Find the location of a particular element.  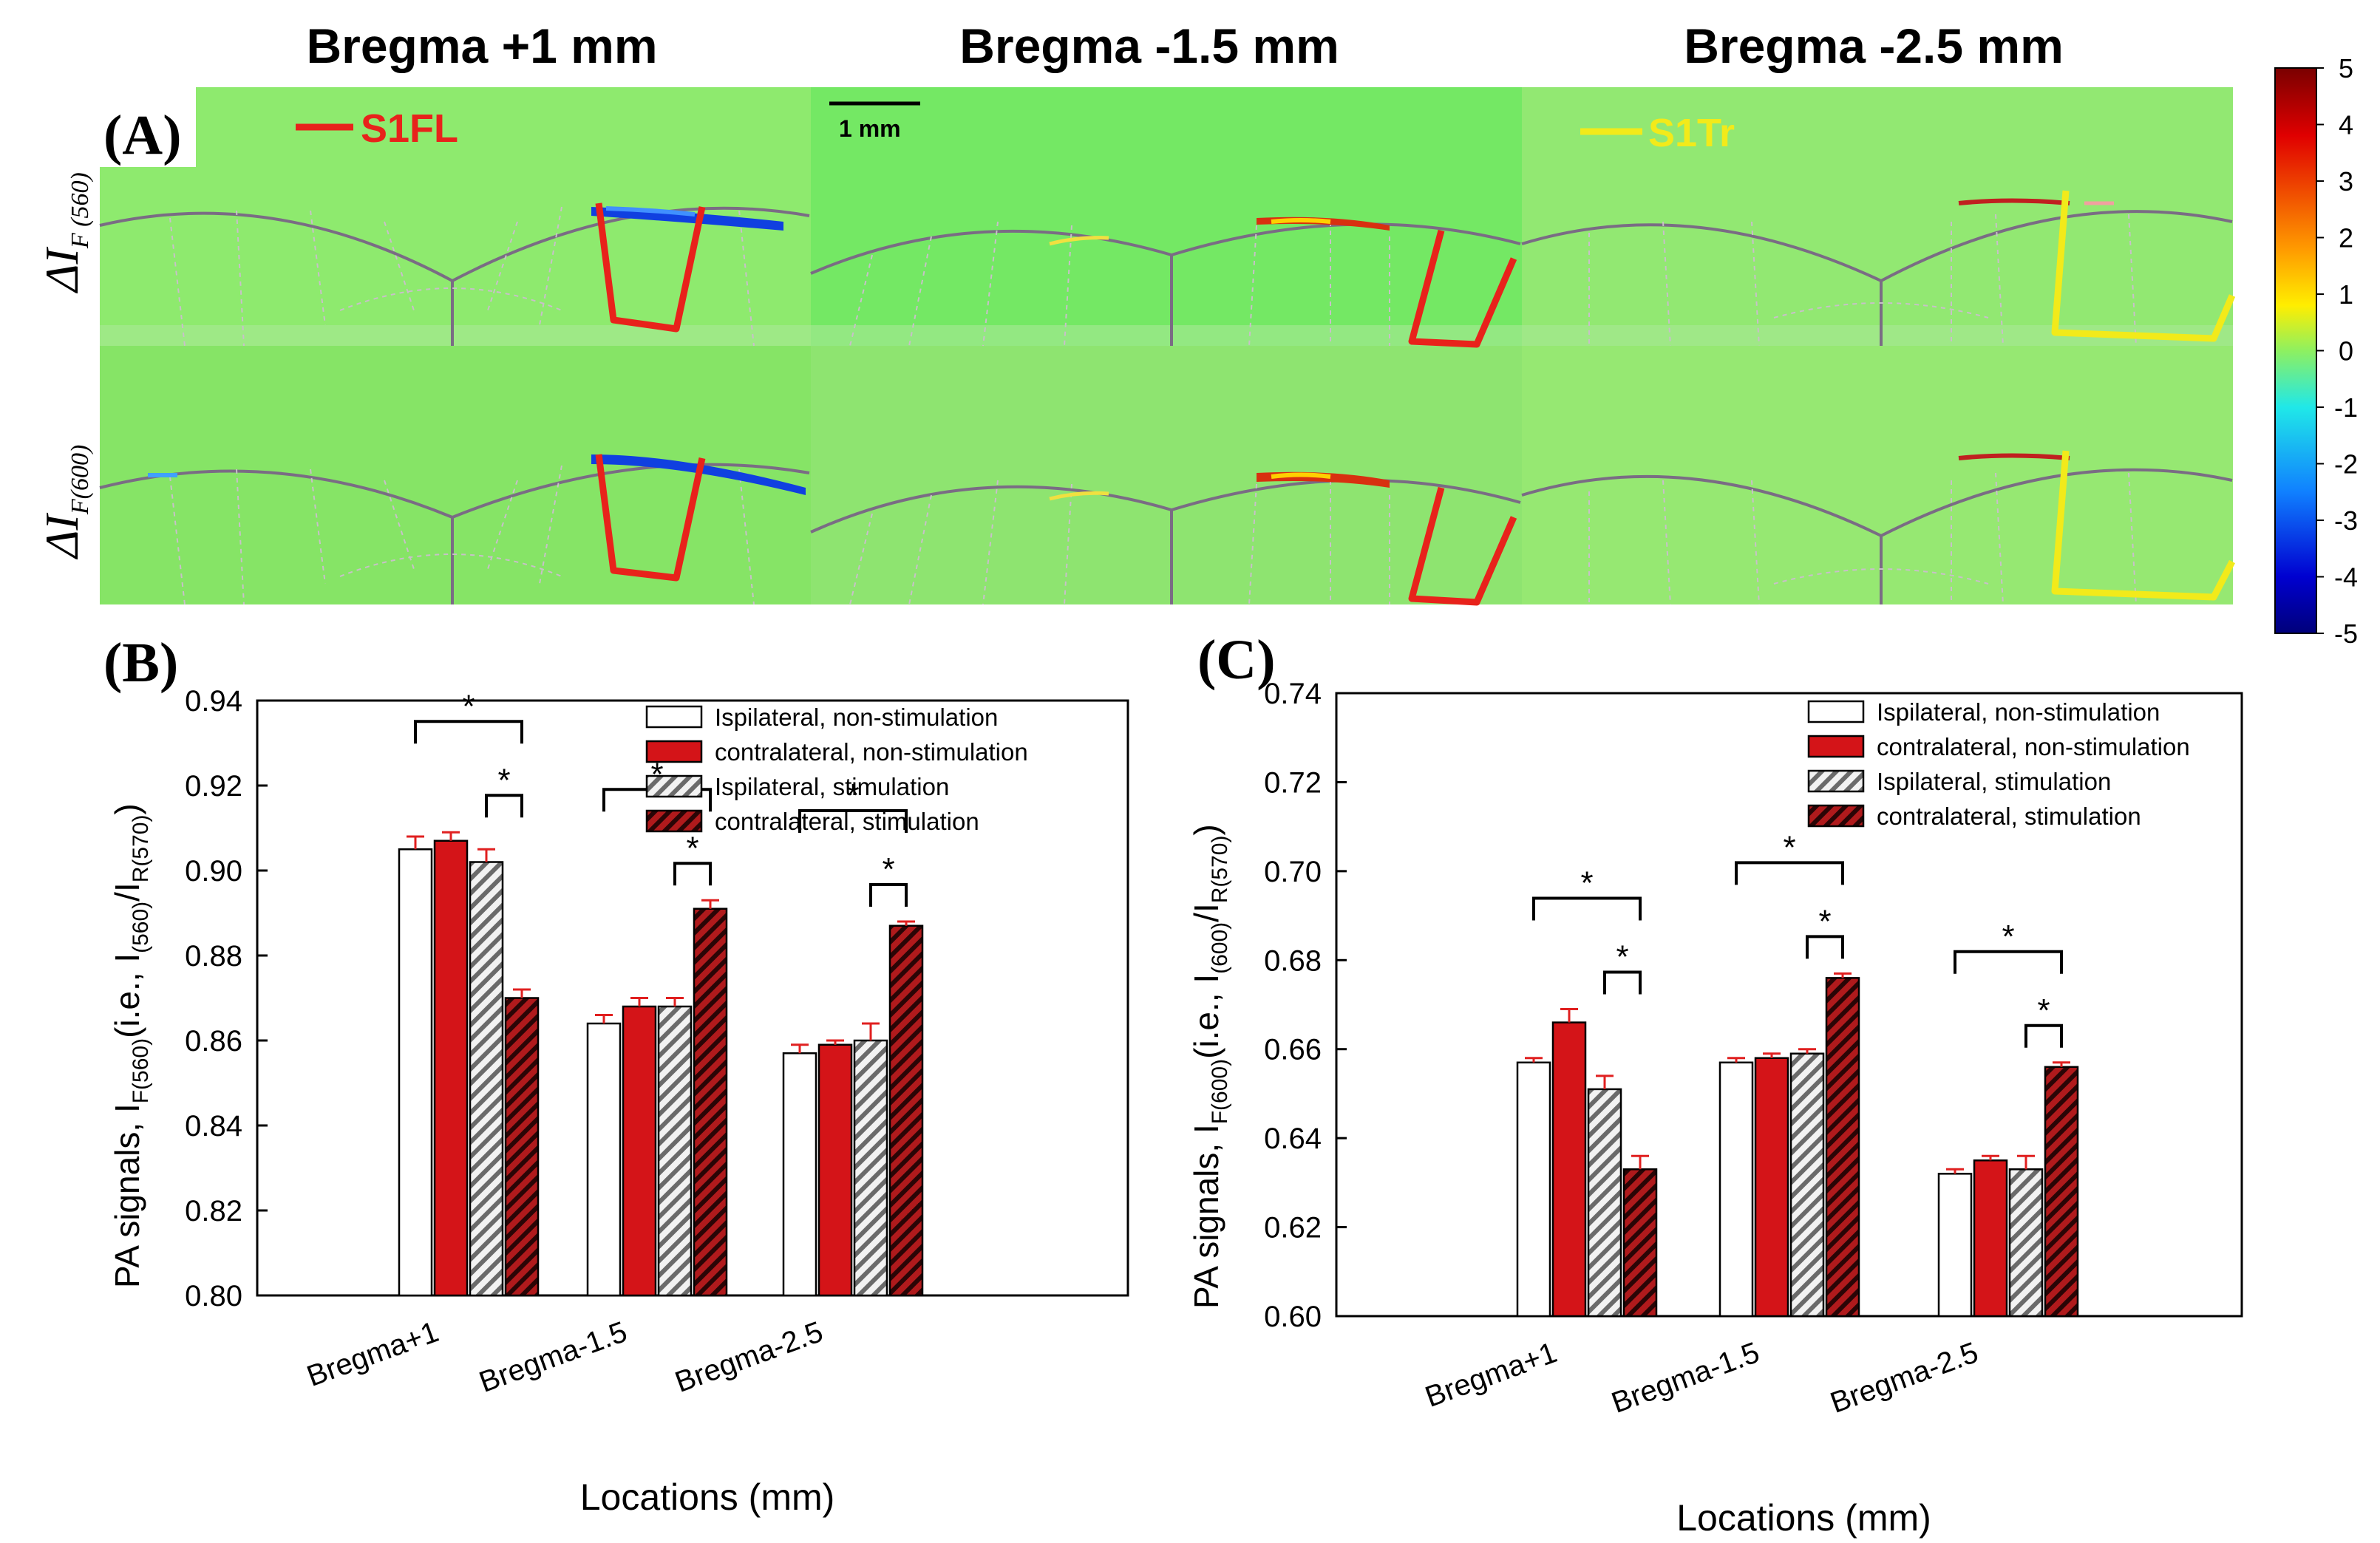

scale-bar-label: 1 mm is located at coordinates (870, 128).